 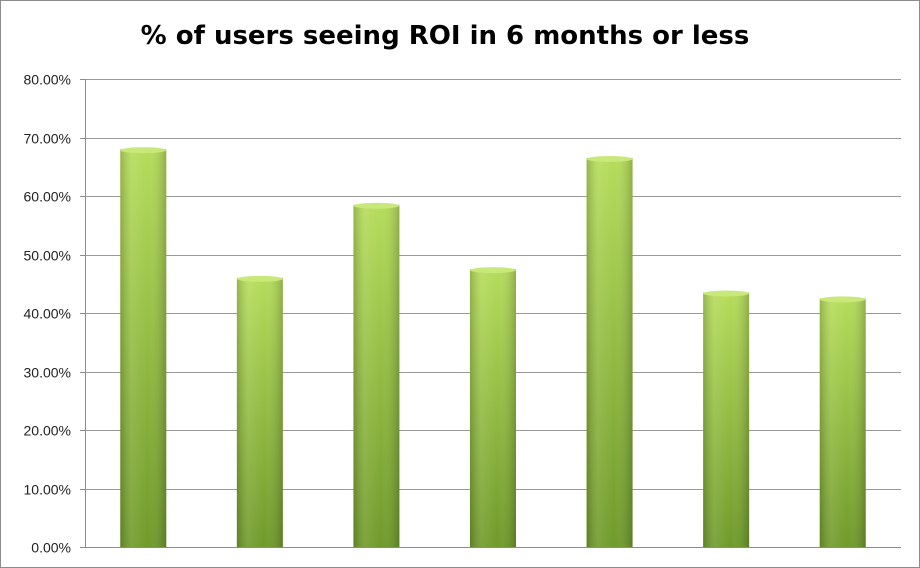 What do you see at coordinates (47, 490) in the screenshot?
I see `y-tick-label: 10.00%` at bounding box center [47, 490].